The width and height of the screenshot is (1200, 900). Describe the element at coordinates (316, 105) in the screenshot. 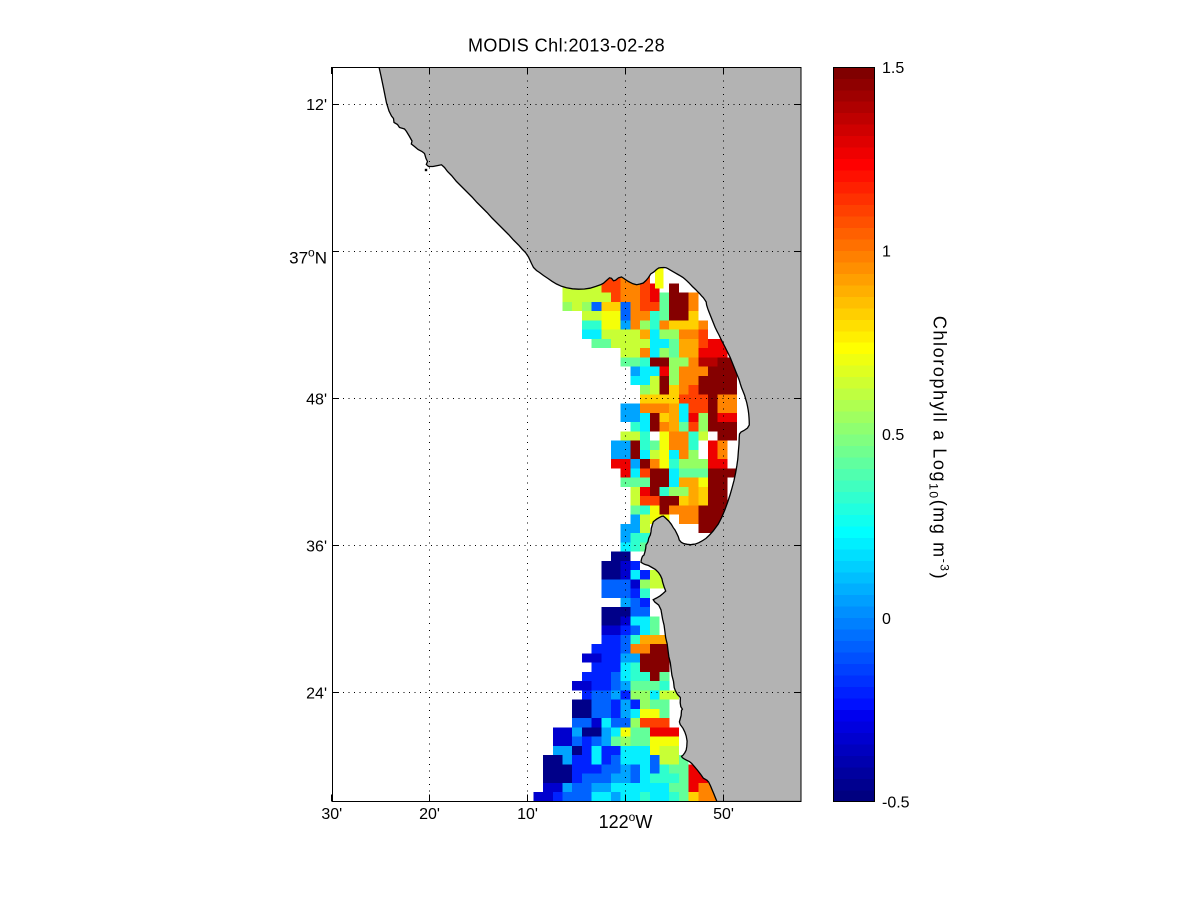

I see `svg-text: 12'` at that location.